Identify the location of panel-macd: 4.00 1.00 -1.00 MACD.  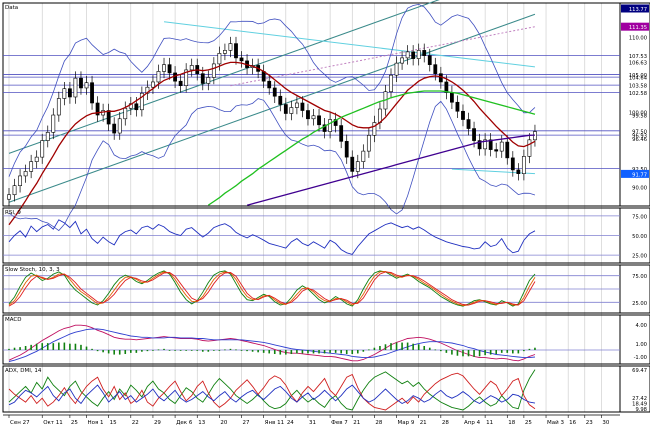
(326, 339).